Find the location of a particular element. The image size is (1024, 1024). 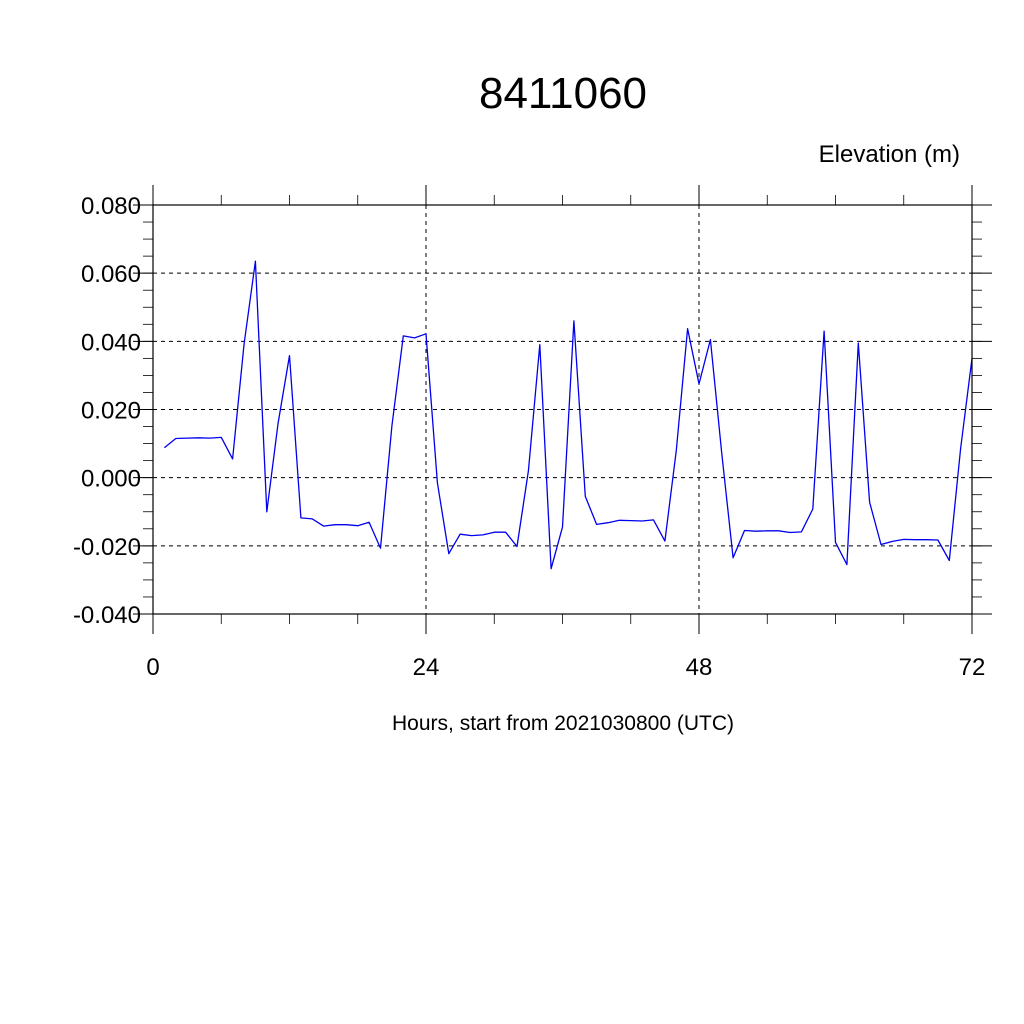

y-tick-label: 0.020 is located at coordinates (111, 411).